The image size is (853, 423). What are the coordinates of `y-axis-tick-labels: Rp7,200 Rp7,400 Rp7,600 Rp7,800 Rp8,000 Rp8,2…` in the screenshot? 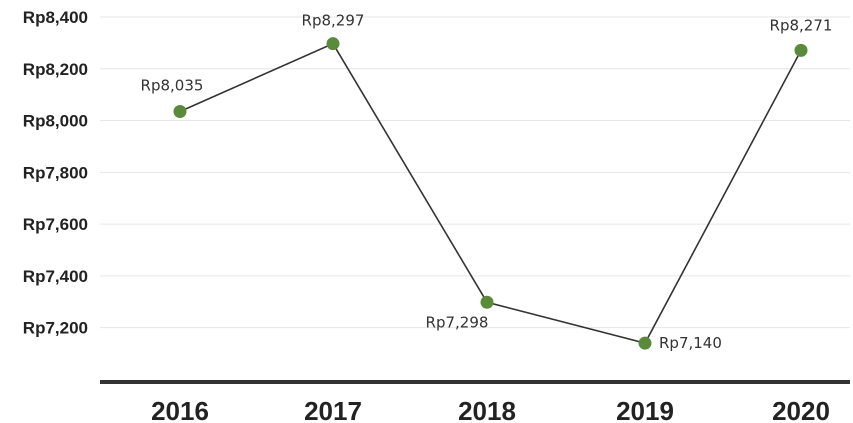 It's located at (55, 173).